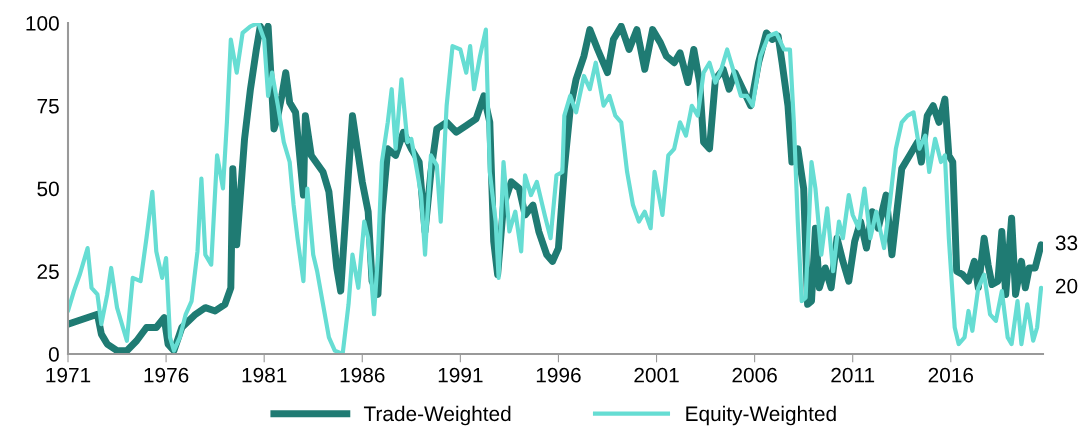  I want to click on annotation: 33, so click(1066, 243).